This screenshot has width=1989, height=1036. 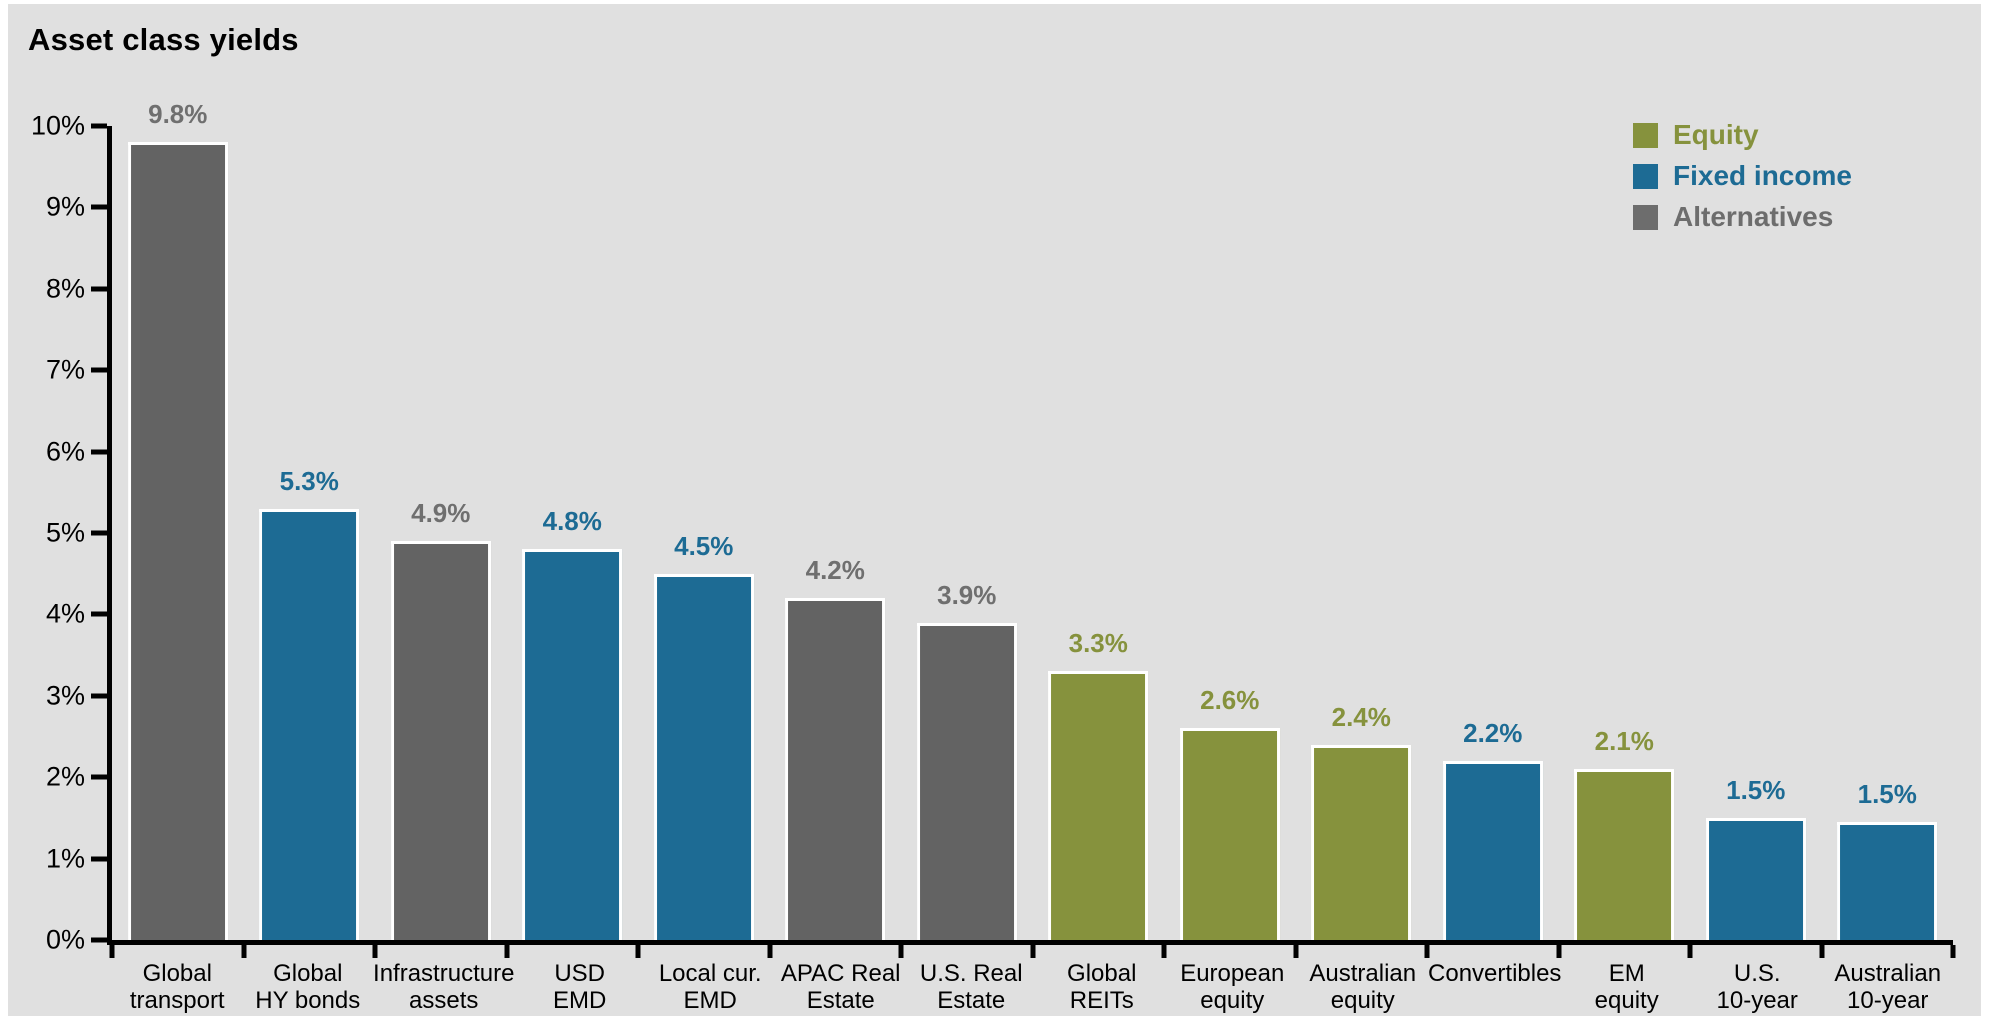 What do you see at coordinates (65, 695) in the screenshot?
I see `y-axis-label-3: 3%` at bounding box center [65, 695].